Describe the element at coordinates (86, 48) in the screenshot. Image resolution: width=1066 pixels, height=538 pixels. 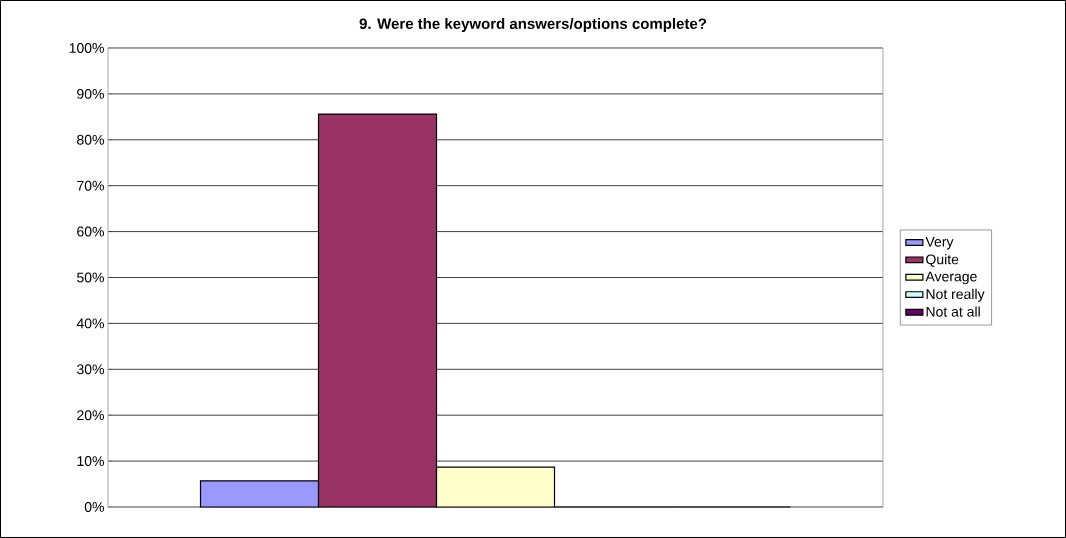
I see `y-tick-label: 100%` at that location.